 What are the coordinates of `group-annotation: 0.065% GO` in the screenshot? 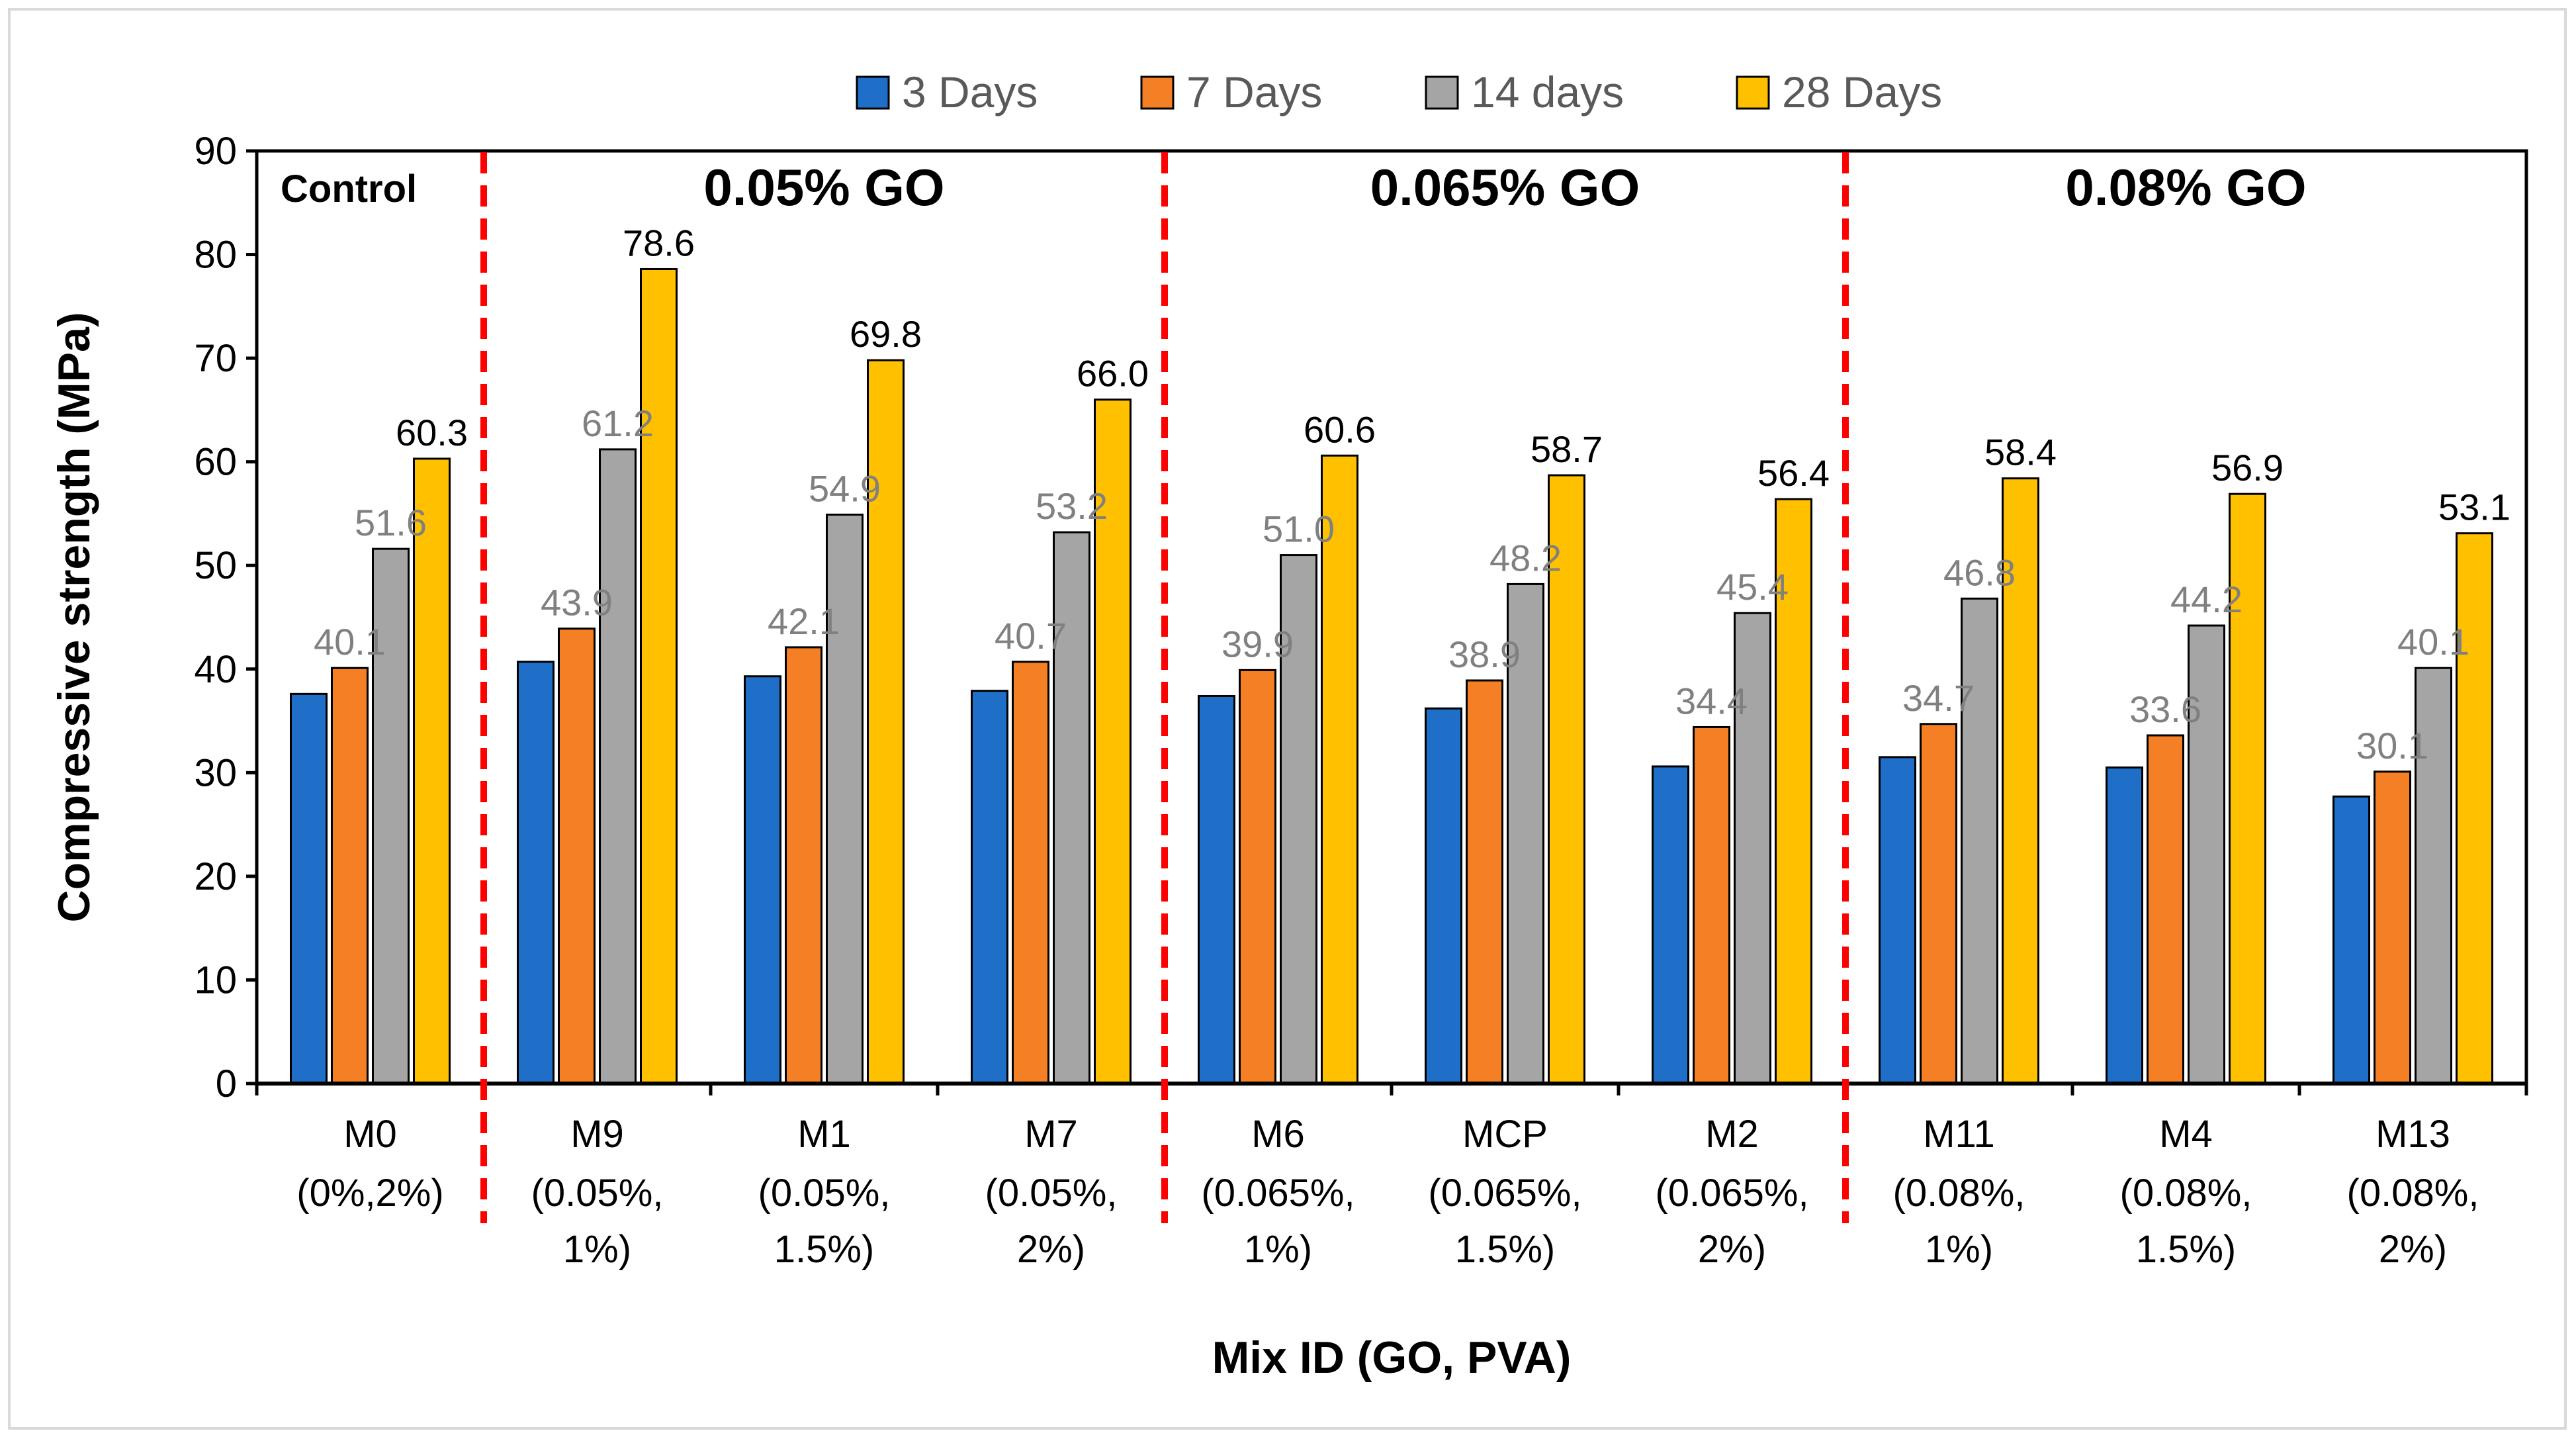 It's located at (1505, 187).